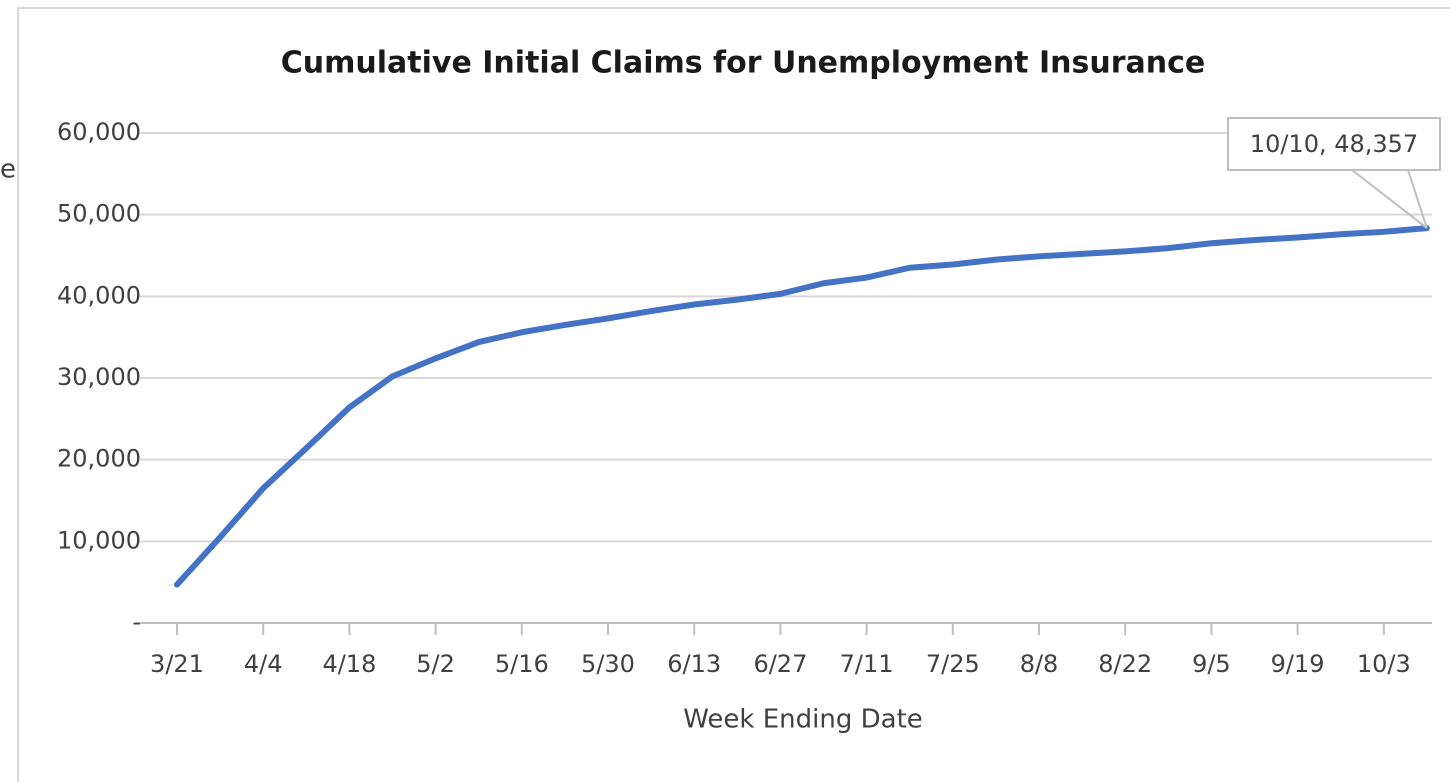 This screenshot has height=782, width=1450. What do you see at coordinates (177, 664) in the screenshot?
I see `x-tick-label: 3/21` at bounding box center [177, 664].